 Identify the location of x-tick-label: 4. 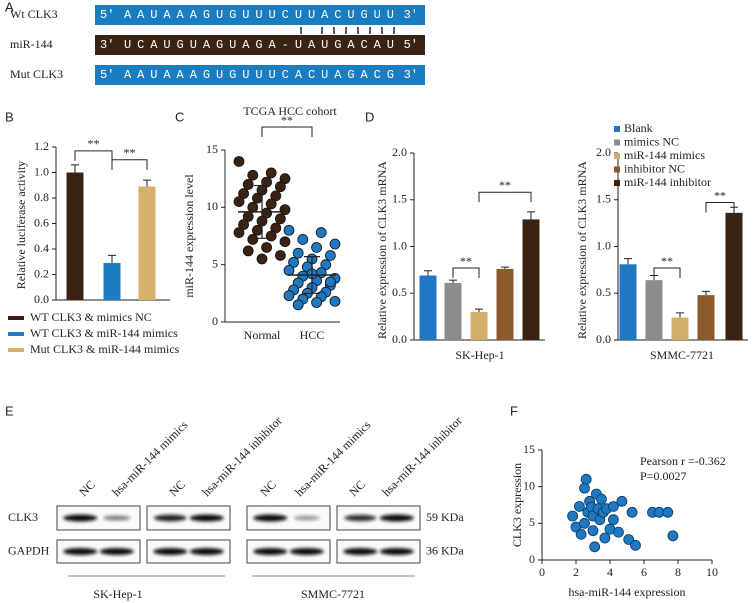
(610, 572).